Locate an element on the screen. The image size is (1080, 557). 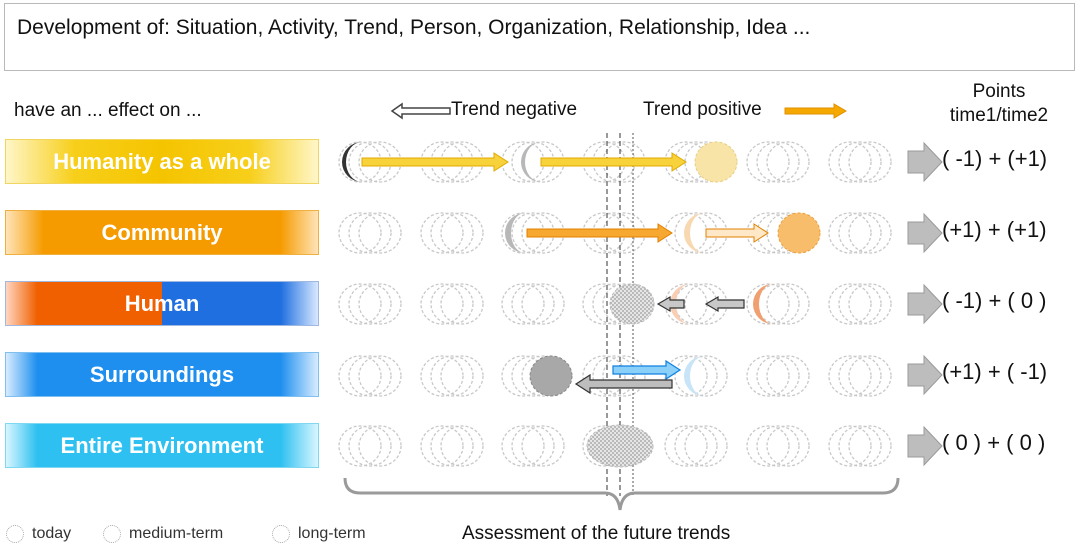
row-label-humanity: Humanity as a whole is located at coordinates (162, 161).